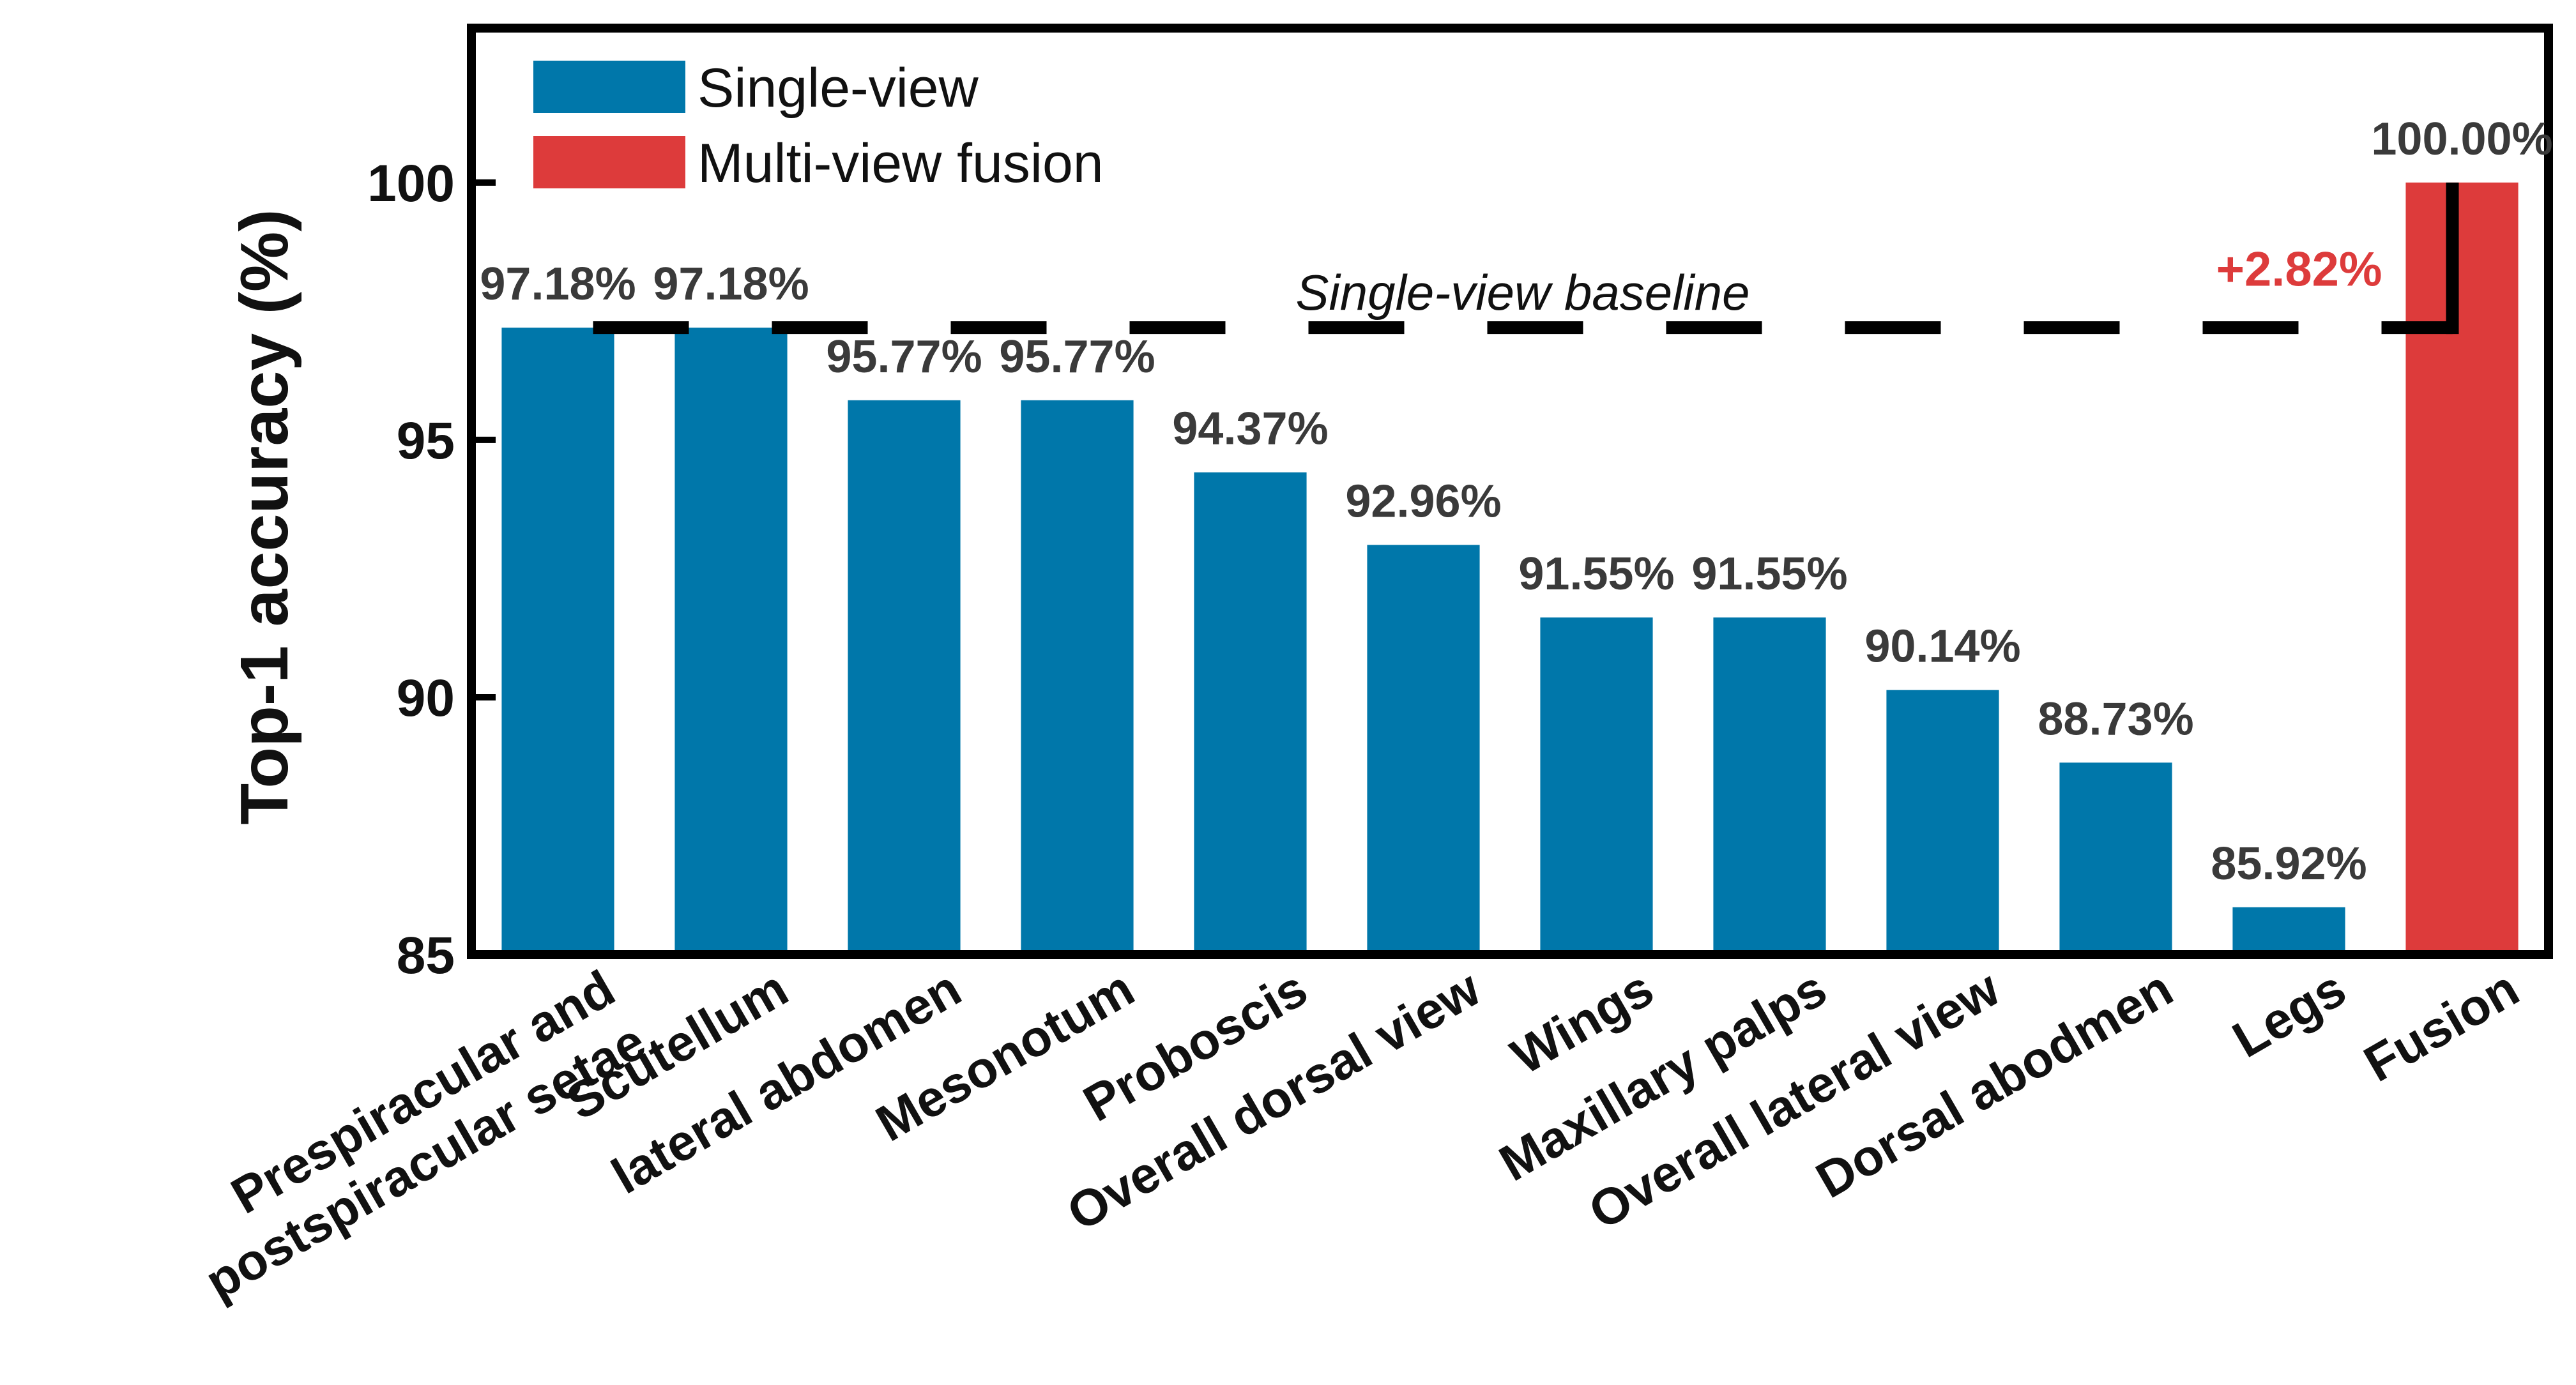 The width and height of the screenshot is (2576, 1385). I want to click on data-label-0: 97.18%, so click(558, 284).